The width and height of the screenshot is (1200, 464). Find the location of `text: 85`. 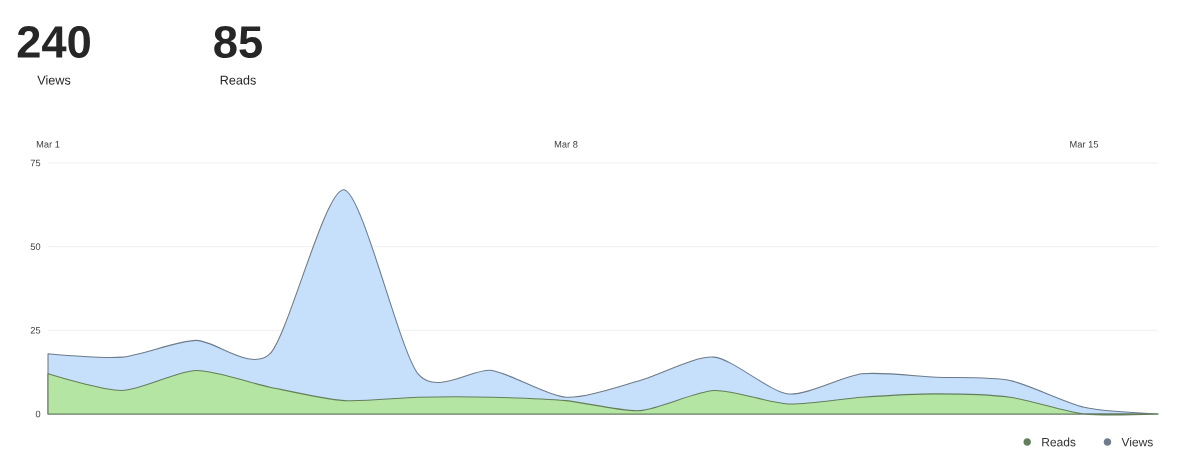

text: 85 is located at coordinates (238, 42).